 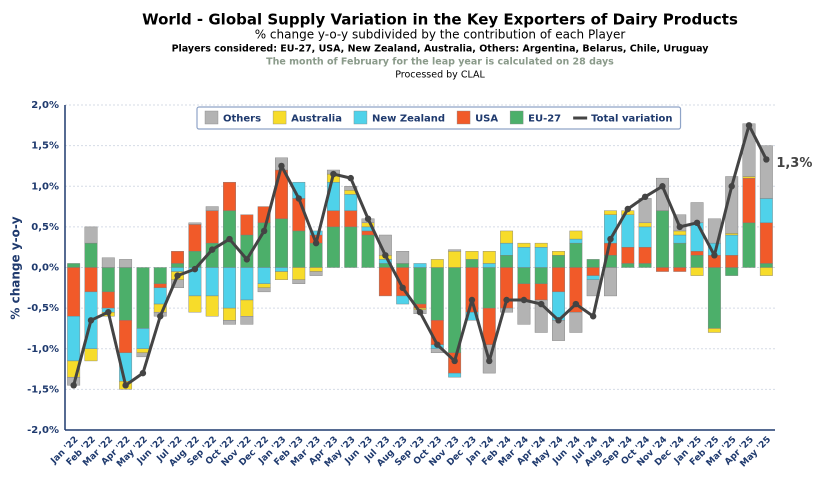 I want to click on y-tick-label: 0,0%, so click(x=45, y=268).